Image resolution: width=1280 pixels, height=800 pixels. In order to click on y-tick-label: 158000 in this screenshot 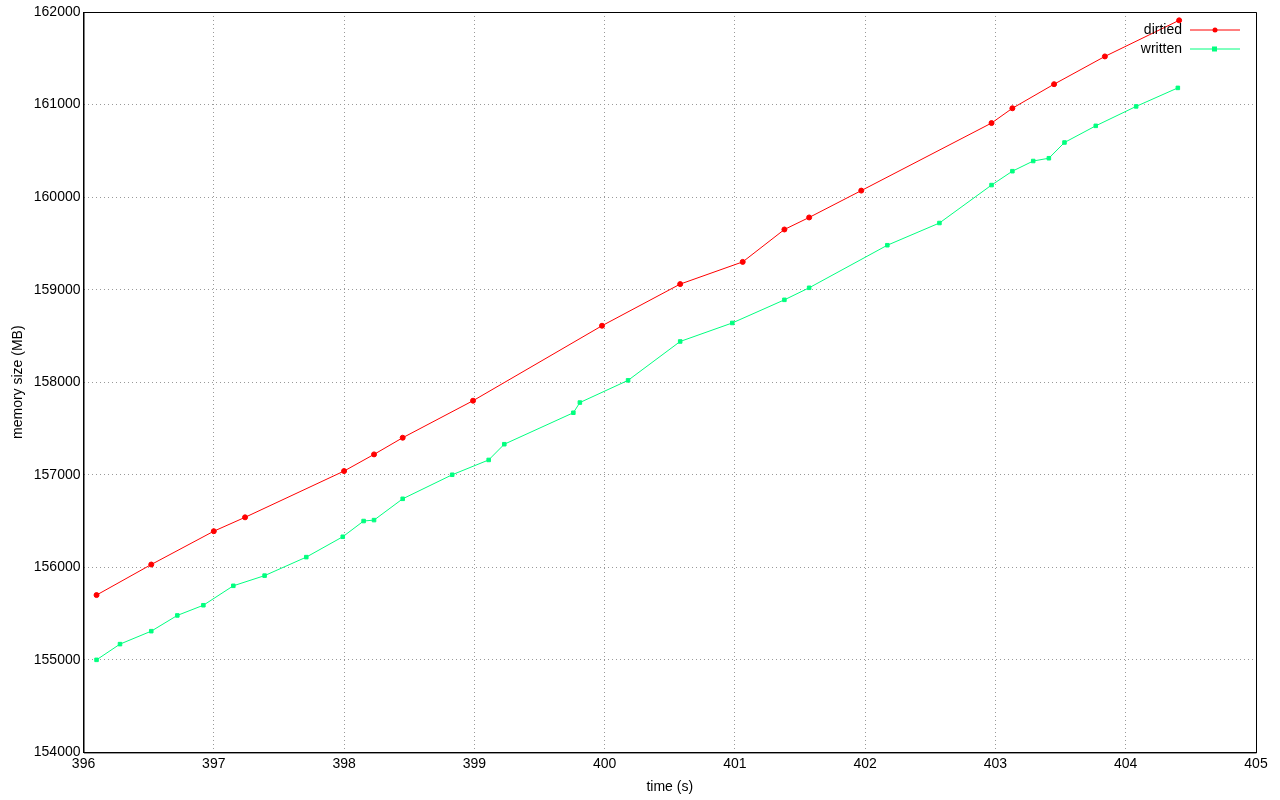, I will do `click(57, 381)`.